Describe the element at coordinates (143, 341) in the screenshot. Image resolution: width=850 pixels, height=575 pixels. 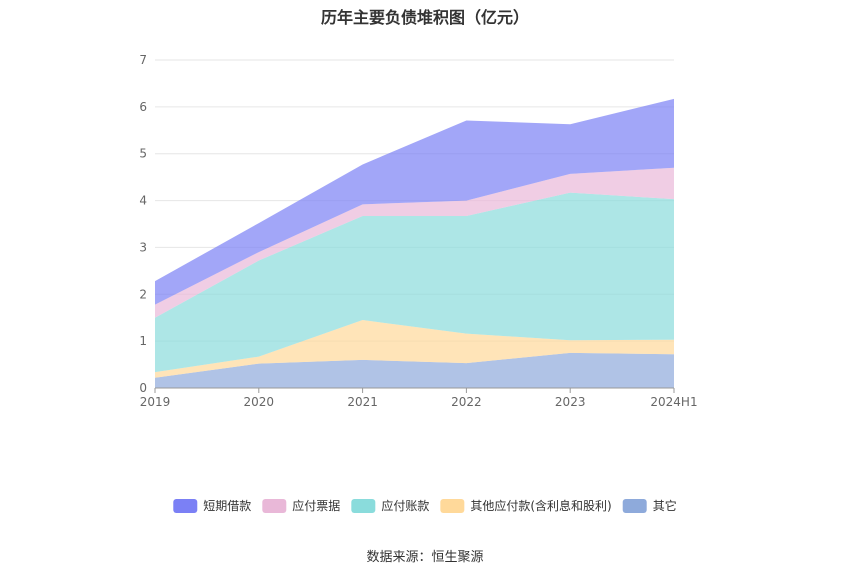
I see `y-tick-label: 1` at that location.